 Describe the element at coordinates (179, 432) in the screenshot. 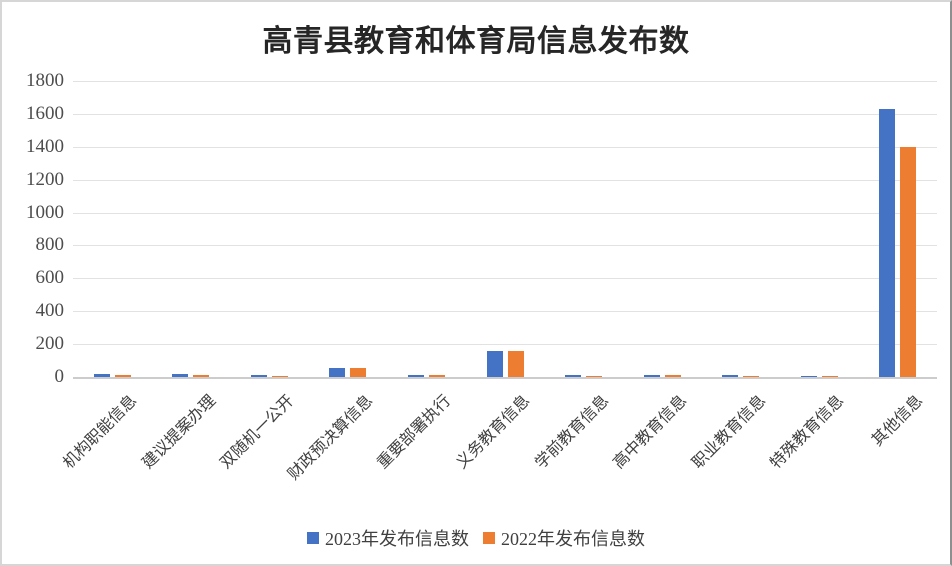

I see `x-axis-tick-label: 建议提案办理` at that location.